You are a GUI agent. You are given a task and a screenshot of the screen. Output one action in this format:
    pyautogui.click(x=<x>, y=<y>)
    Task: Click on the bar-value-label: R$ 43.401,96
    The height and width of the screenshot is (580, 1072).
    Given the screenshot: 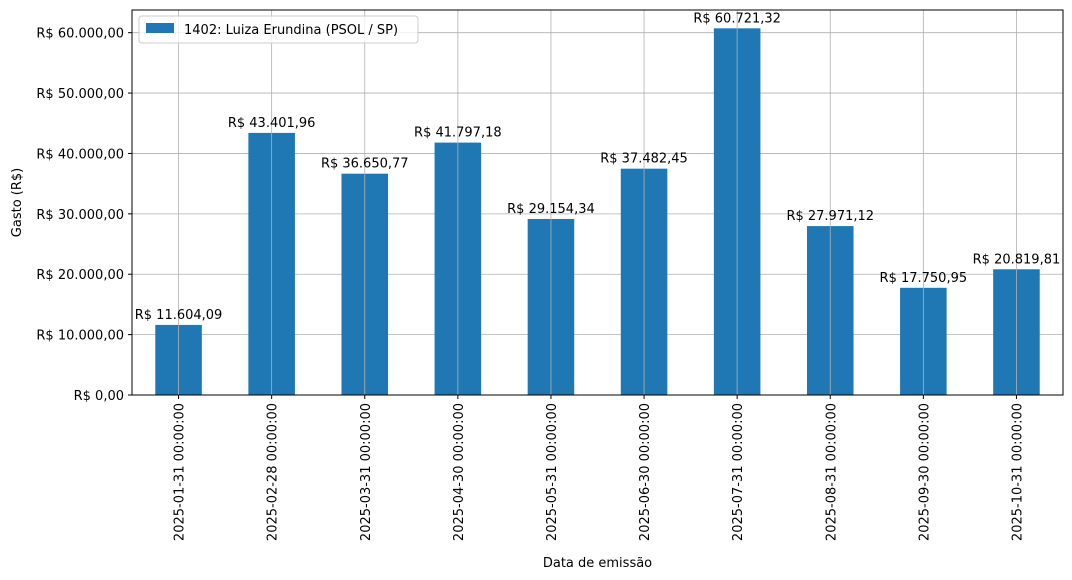 What is the action you would take?
    pyautogui.click(x=272, y=123)
    